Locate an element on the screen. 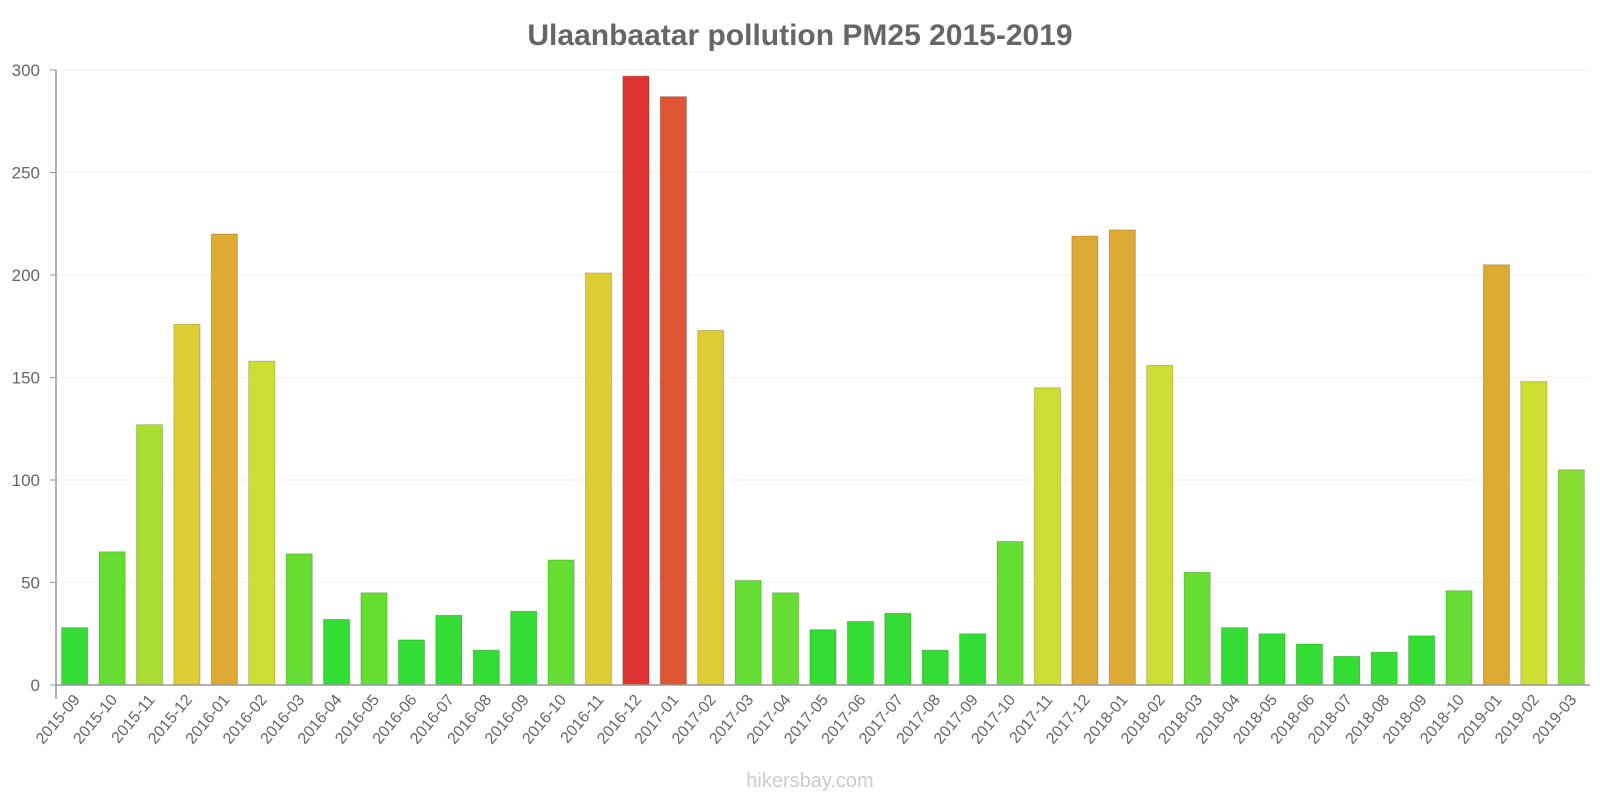 The image size is (1600, 800). y-tick-label: 0 is located at coordinates (35, 685).